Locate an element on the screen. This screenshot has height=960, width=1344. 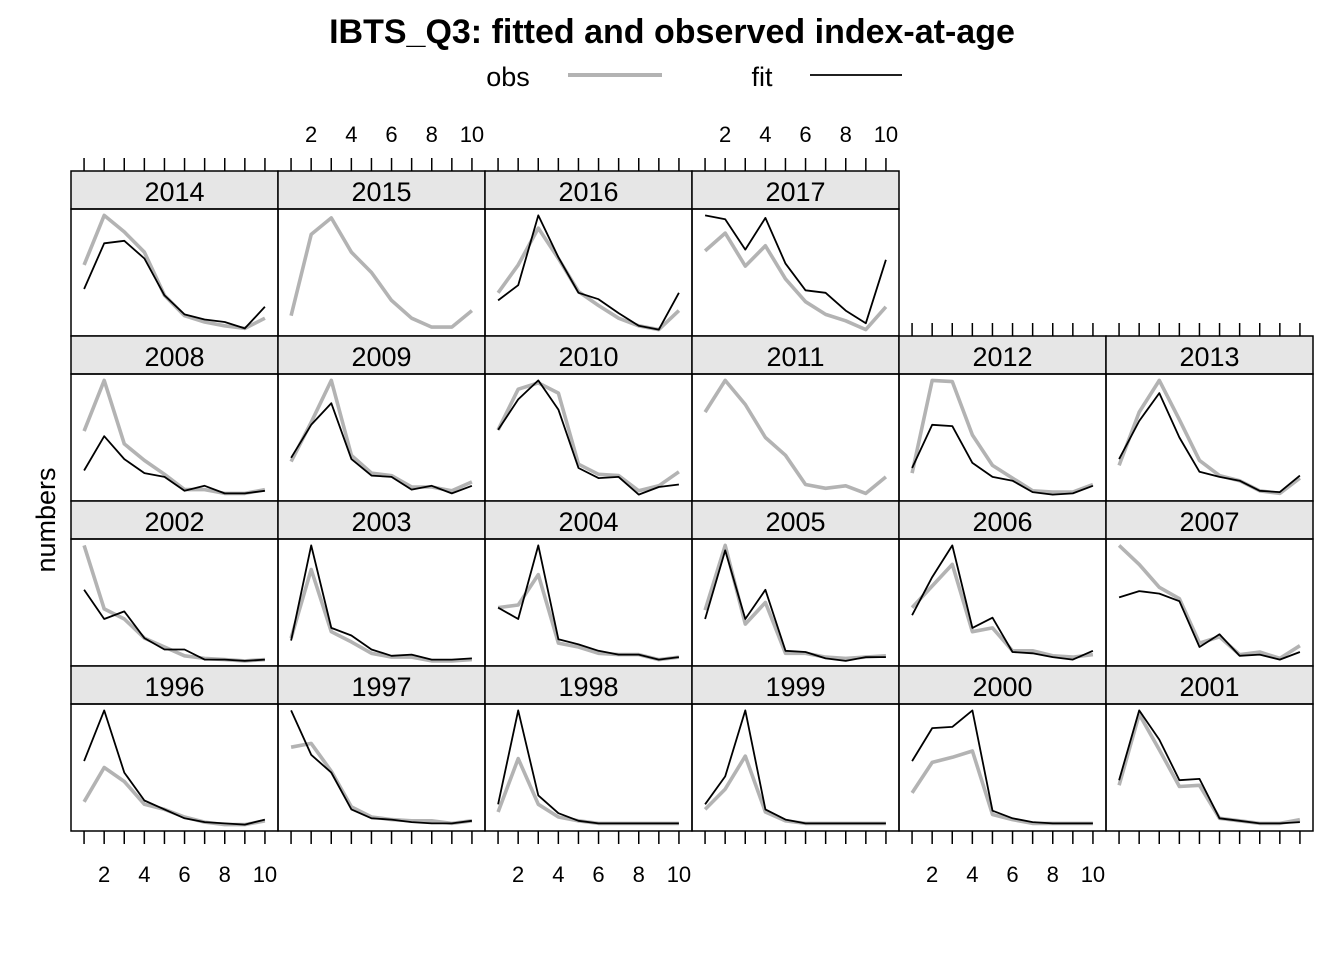
x-tick-label-bottom-c0: 10 is located at coordinates (265, 874).